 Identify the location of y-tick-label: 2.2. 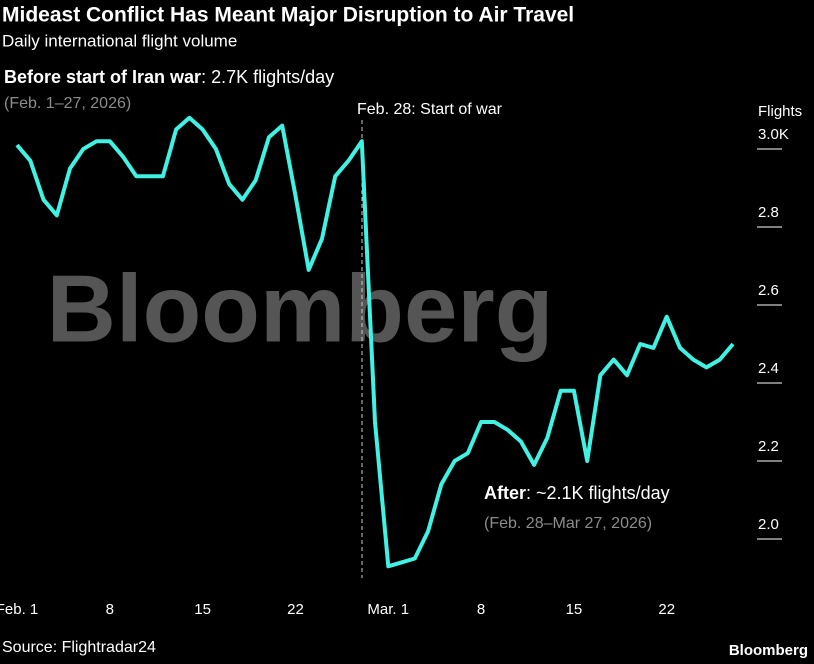
(768, 446).